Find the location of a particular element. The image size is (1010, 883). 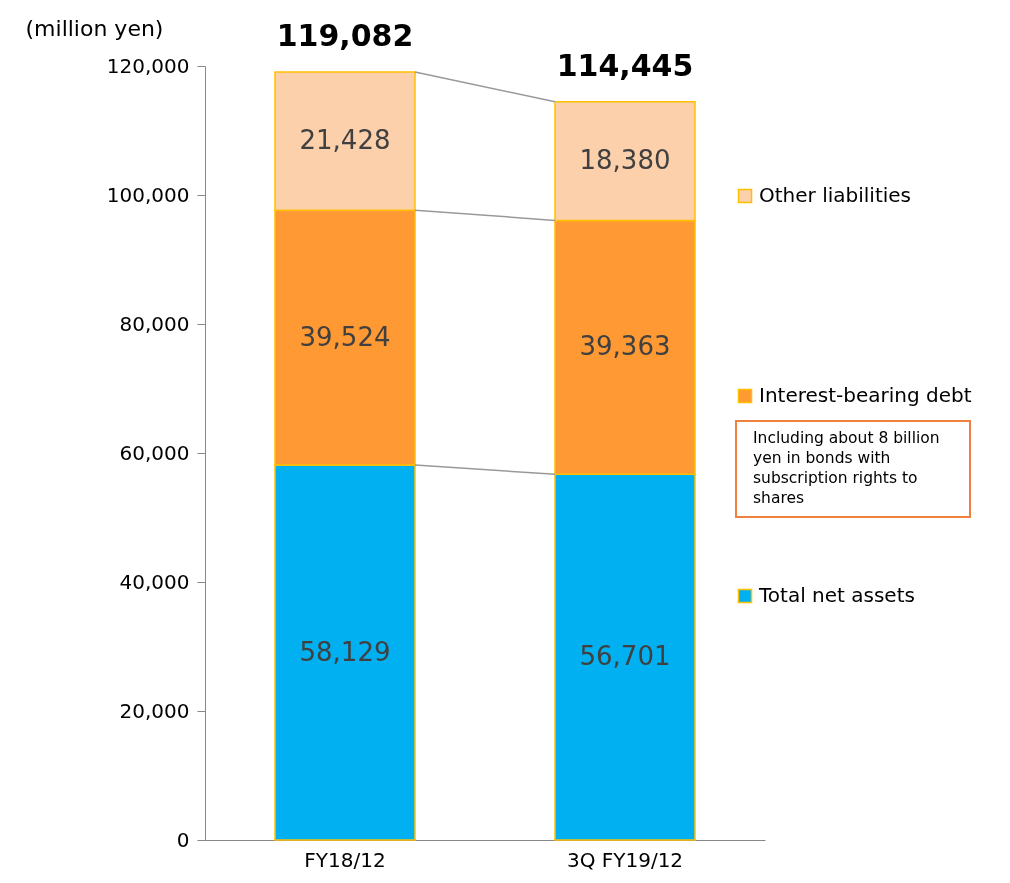

data-label: 56,701 is located at coordinates (625, 656).